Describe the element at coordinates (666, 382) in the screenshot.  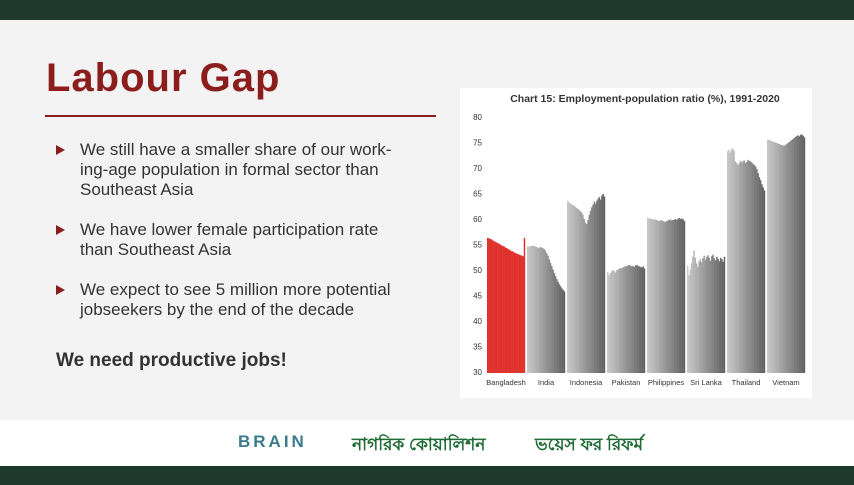
I see `x-tick-label: Philippines` at that location.